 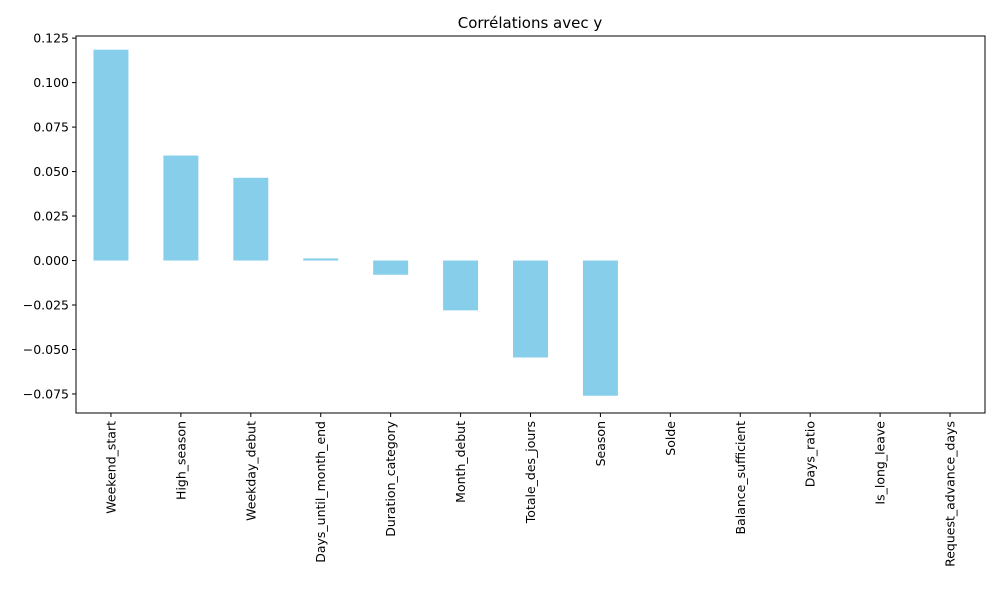 I want to click on y-tick-label: 0.025, so click(x=51, y=216).